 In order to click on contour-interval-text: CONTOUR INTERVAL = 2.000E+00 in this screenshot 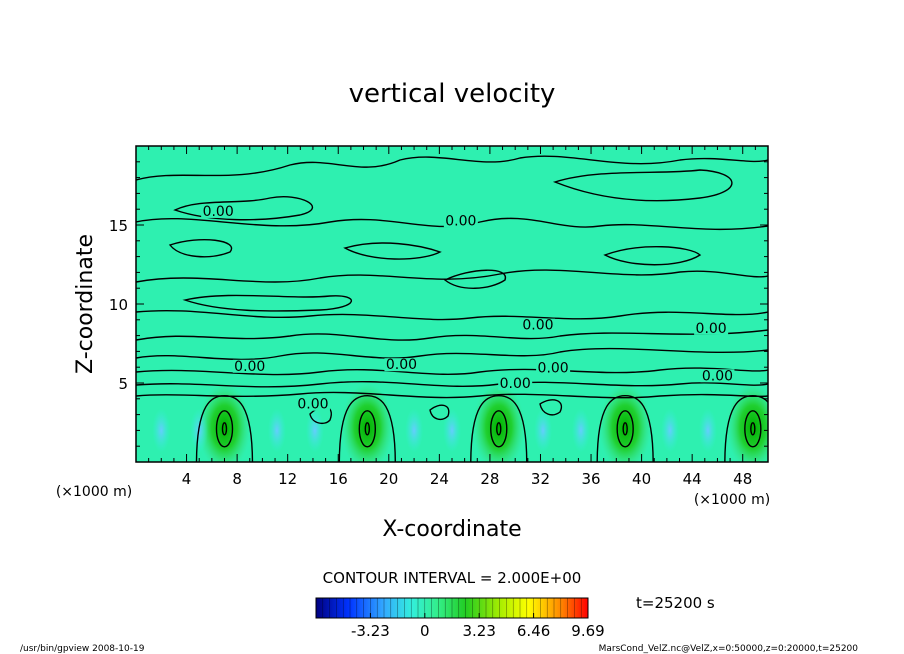, I will do `click(452, 578)`.